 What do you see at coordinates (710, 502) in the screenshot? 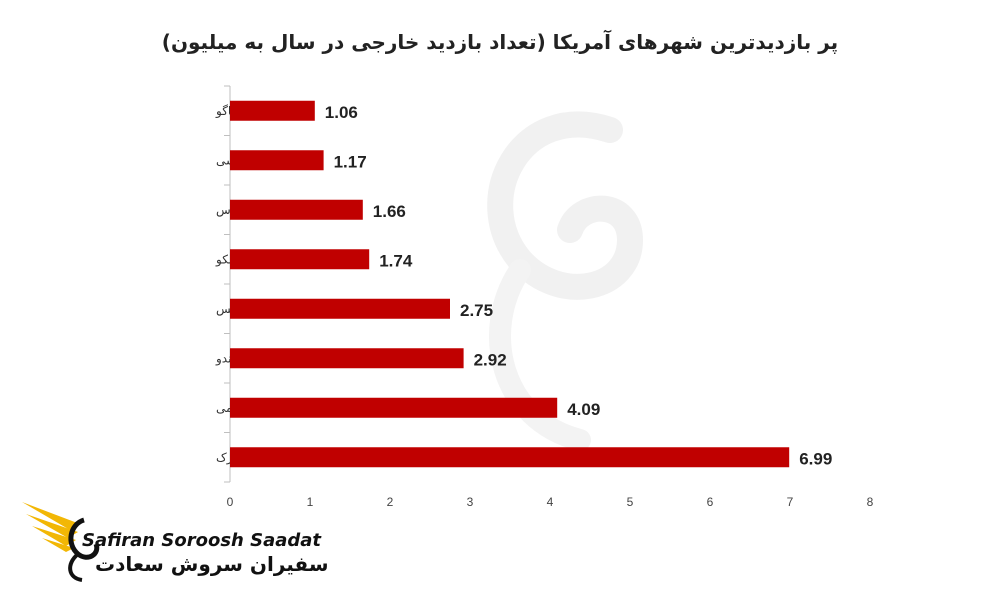
I see `x-tick-label: 6` at bounding box center [710, 502].